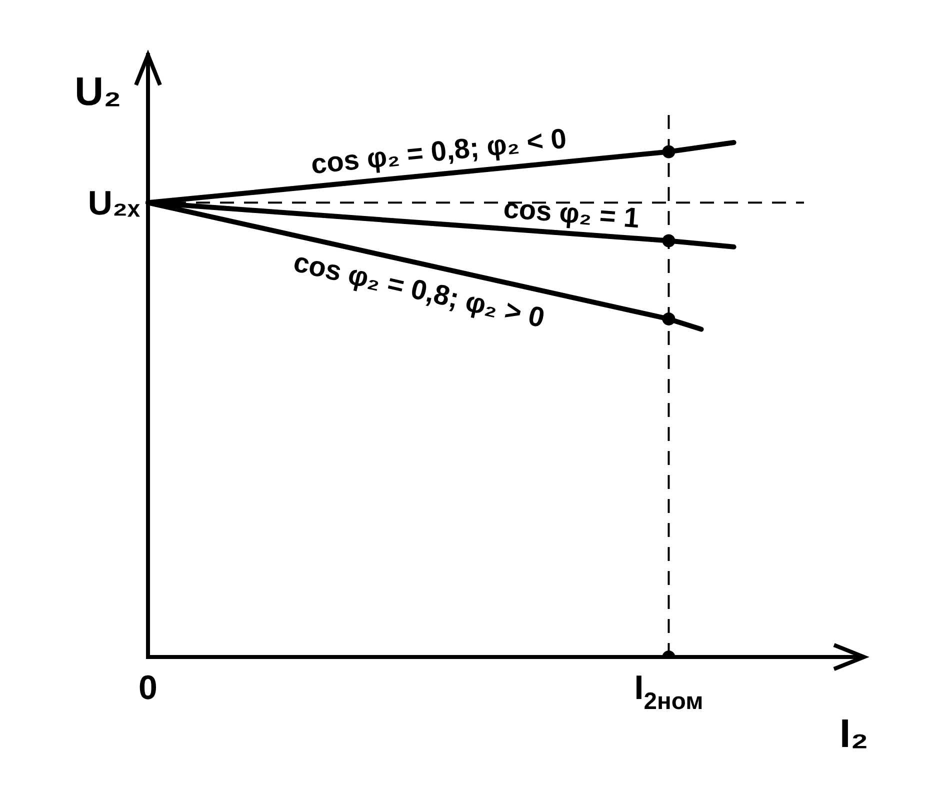  I want to click on text: cos φ₂ = 0,8; φ₂ > 0, so click(419, 290).